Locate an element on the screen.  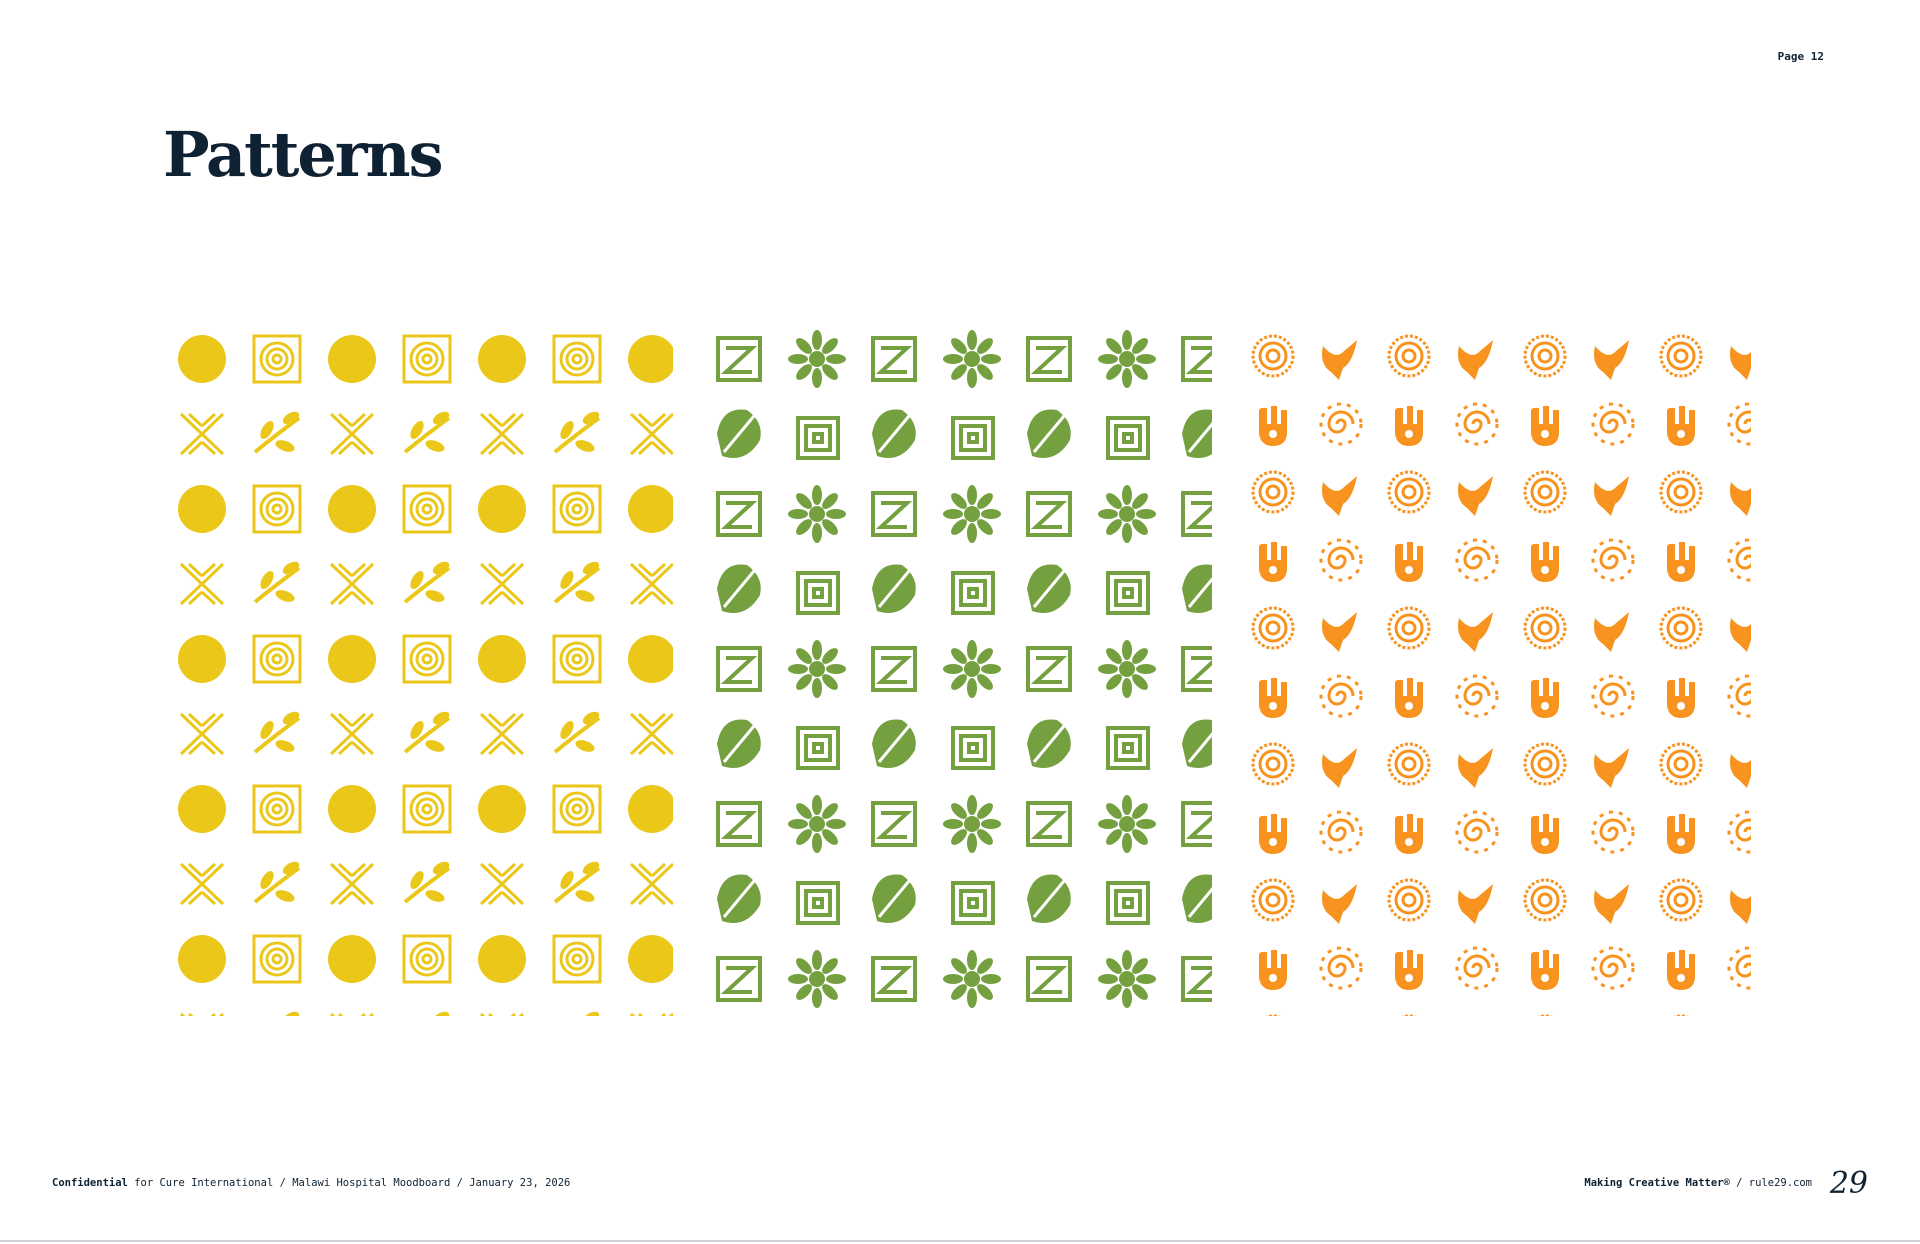
title: Patterns is located at coordinates (303, 154).